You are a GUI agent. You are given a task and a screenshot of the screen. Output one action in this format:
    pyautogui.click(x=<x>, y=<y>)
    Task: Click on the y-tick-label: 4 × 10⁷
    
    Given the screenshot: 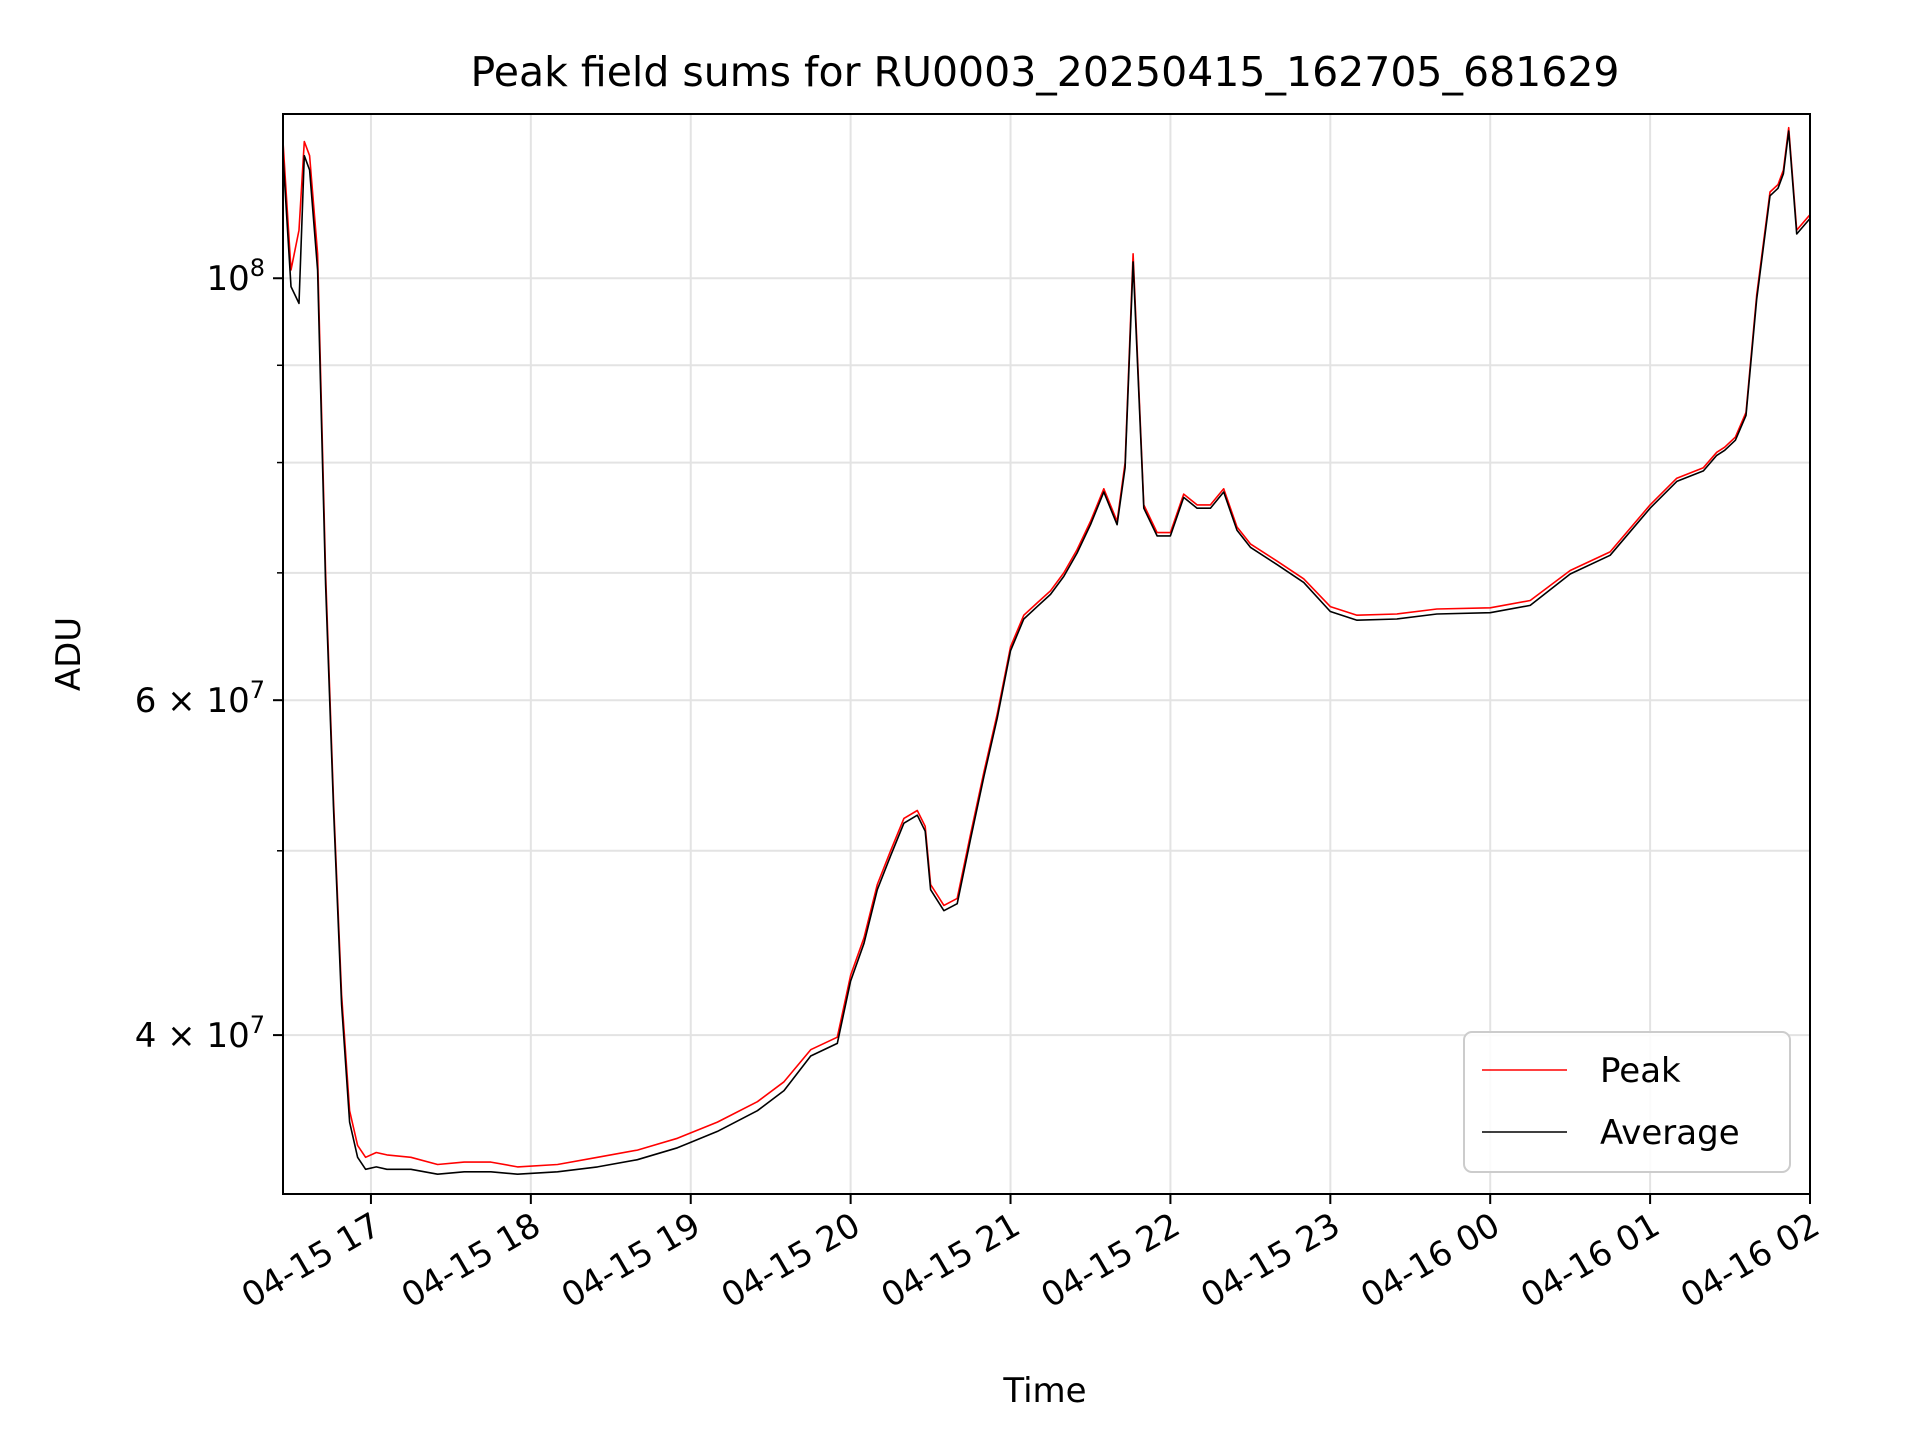 What is the action you would take?
    pyautogui.click(x=200, y=1033)
    